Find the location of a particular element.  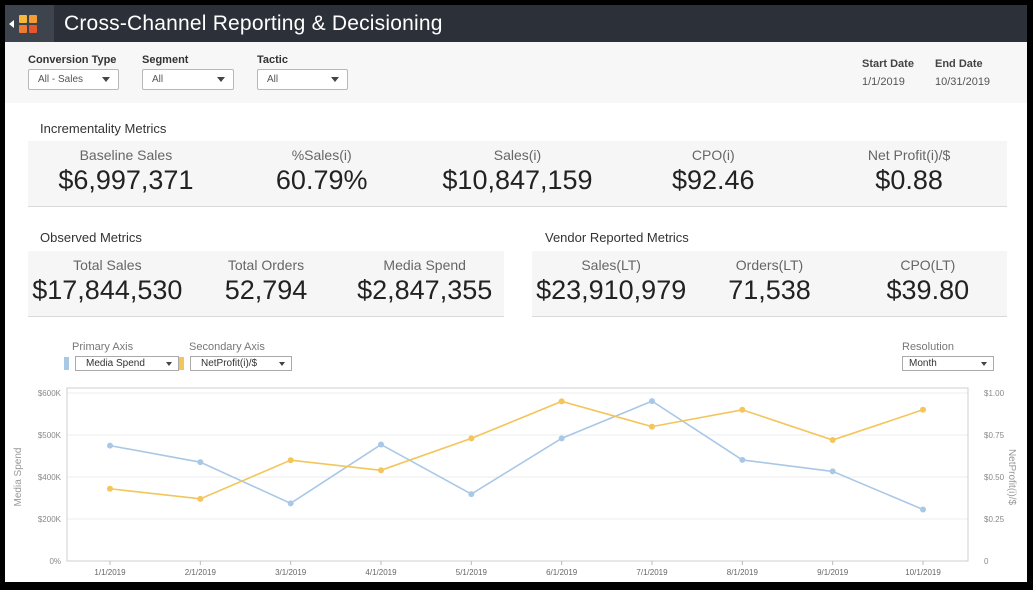

tactic-value: All is located at coordinates (273, 79).